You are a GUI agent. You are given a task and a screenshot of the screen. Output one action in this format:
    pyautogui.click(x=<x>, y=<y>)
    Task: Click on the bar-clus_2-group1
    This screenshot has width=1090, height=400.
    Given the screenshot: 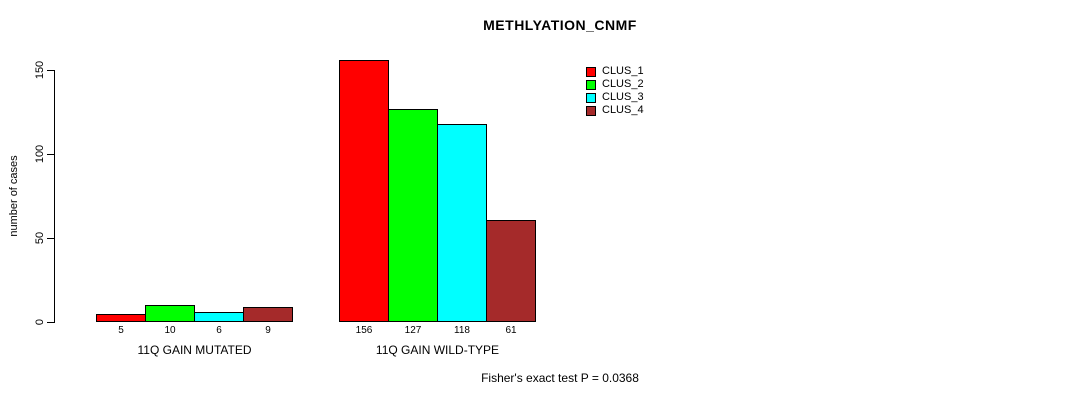 What is the action you would take?
    pyautogui.click(x=170, y=313)
    